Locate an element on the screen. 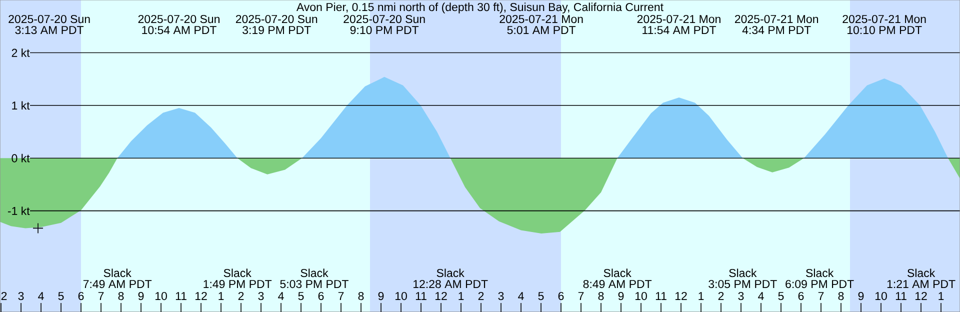 This screenshot has height=312, width=960. chart-title: Avon Pier, 0.15 nmi north of (depth 30 ft), Suisun Bay, California Current is located at coordinates (480, 8).